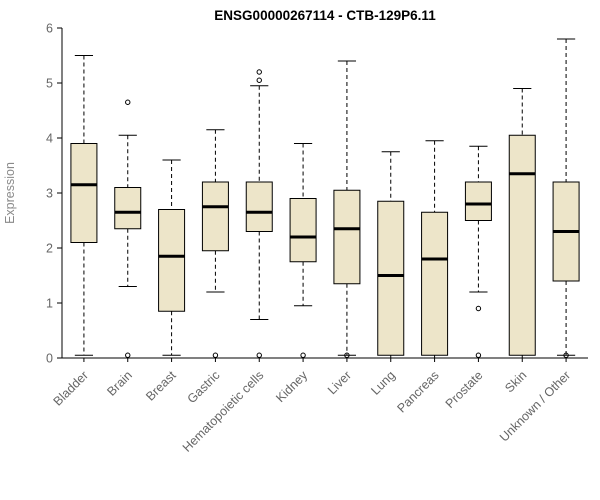  What do you see at coordinates (119, 383) in the screenshot?
I see `x-category-label: Brain` at bounding box center [119, 383].